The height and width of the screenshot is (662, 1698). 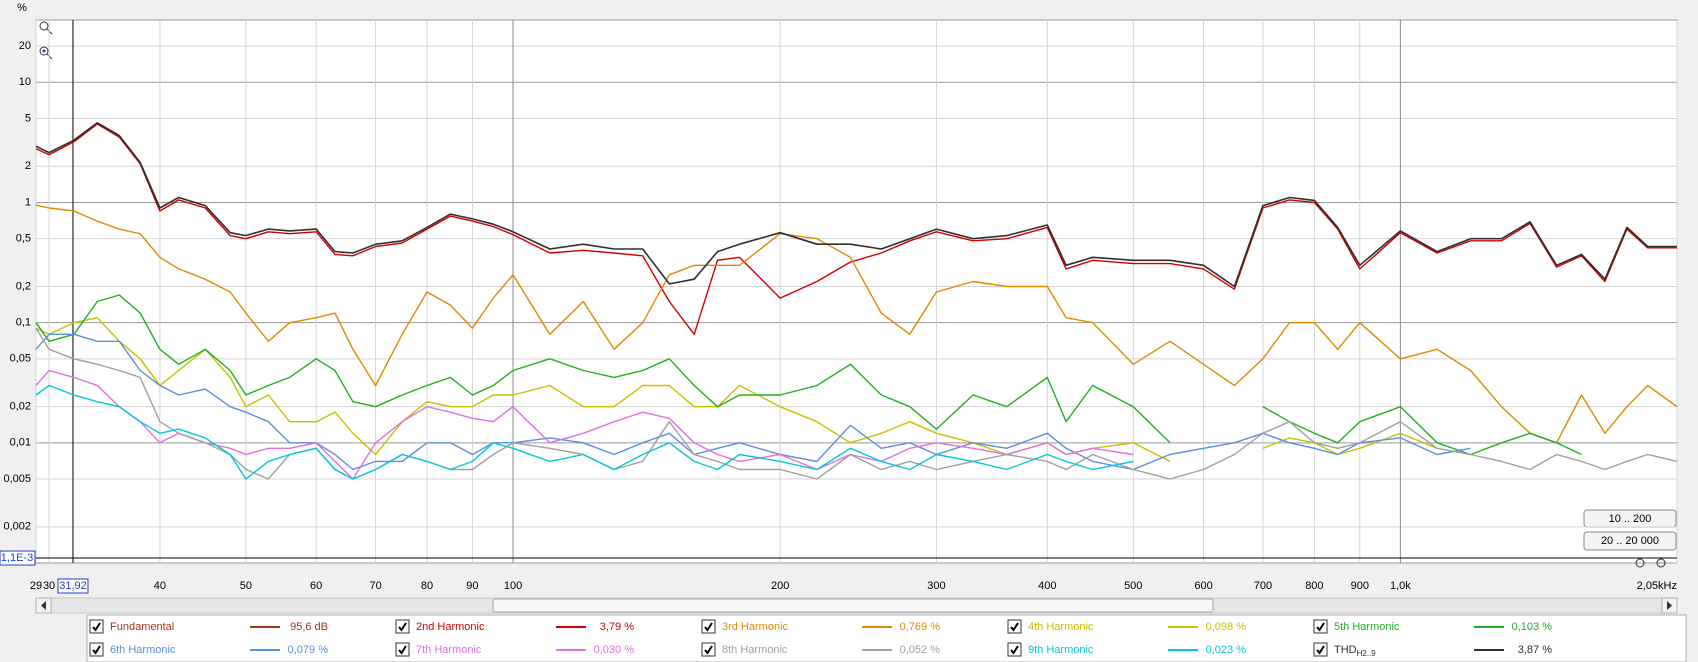 I want to click on legend-readout: 95,6 dB, so click(x=309, y=627).